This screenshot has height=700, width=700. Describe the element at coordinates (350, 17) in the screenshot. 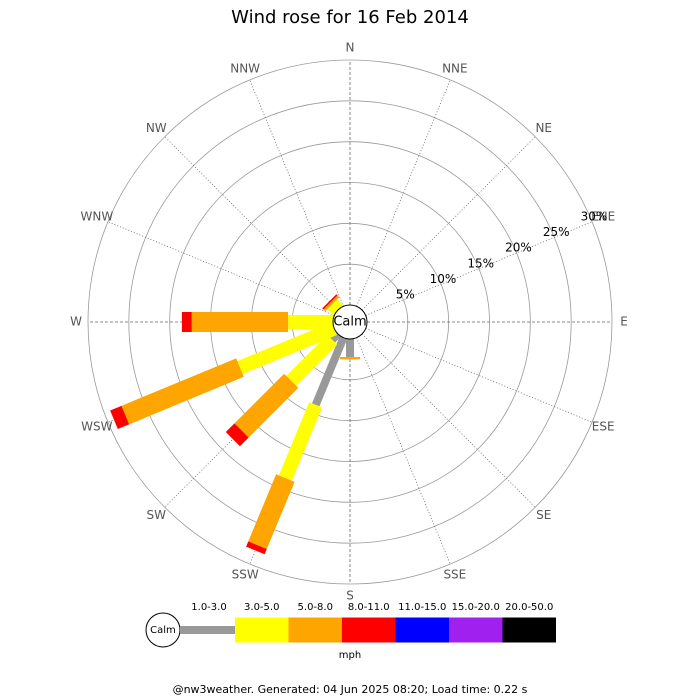

I see `chart-title: Wind rose for 16 Feb 2014` at that location.